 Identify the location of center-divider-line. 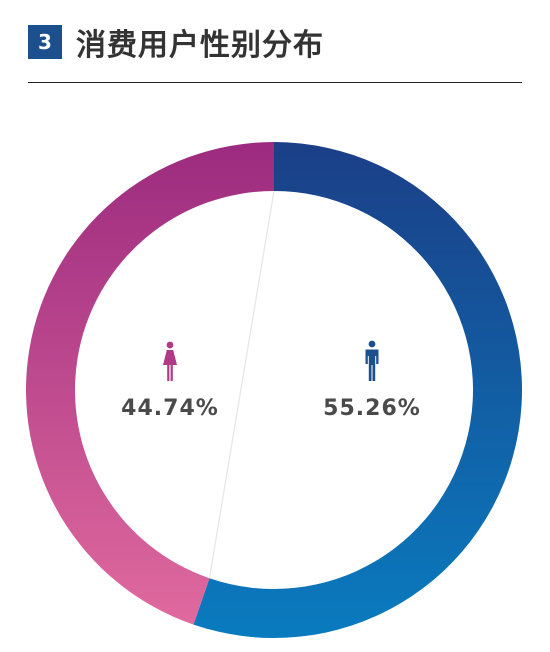
(241, 384).